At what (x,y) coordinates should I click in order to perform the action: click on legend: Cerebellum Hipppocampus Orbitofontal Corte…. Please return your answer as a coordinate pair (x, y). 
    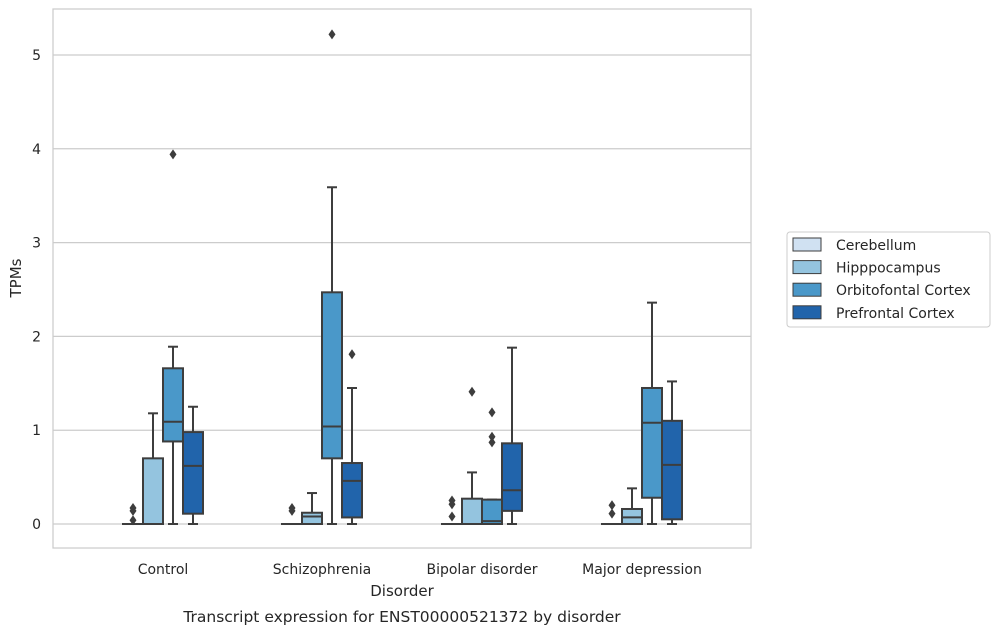
    Looking at the image, I should click on (888, 279).